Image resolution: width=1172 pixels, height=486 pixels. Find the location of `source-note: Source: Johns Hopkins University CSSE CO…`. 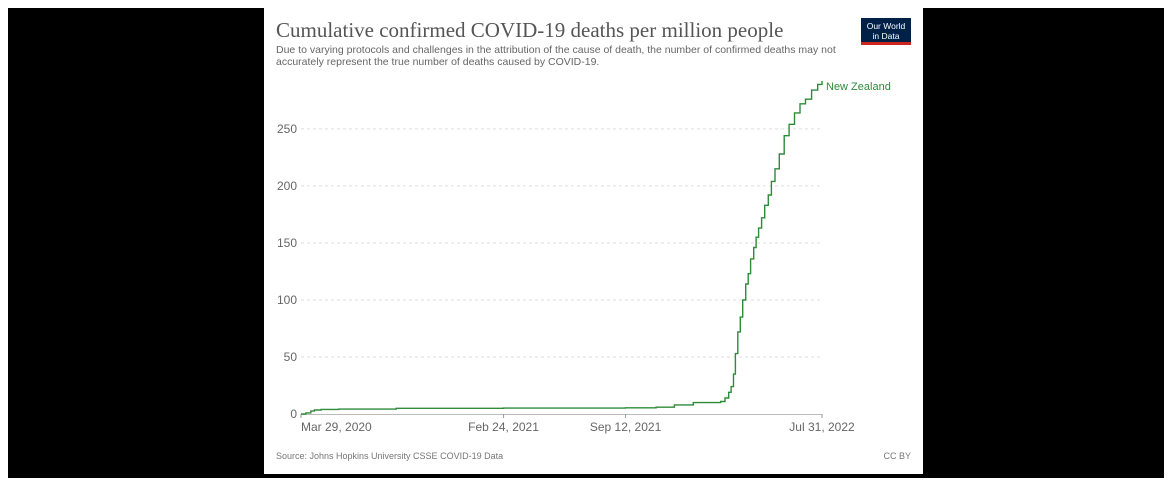

source-note: Source: Johns Hopkins University CSSE CO… is located at coordinates (390, 456).